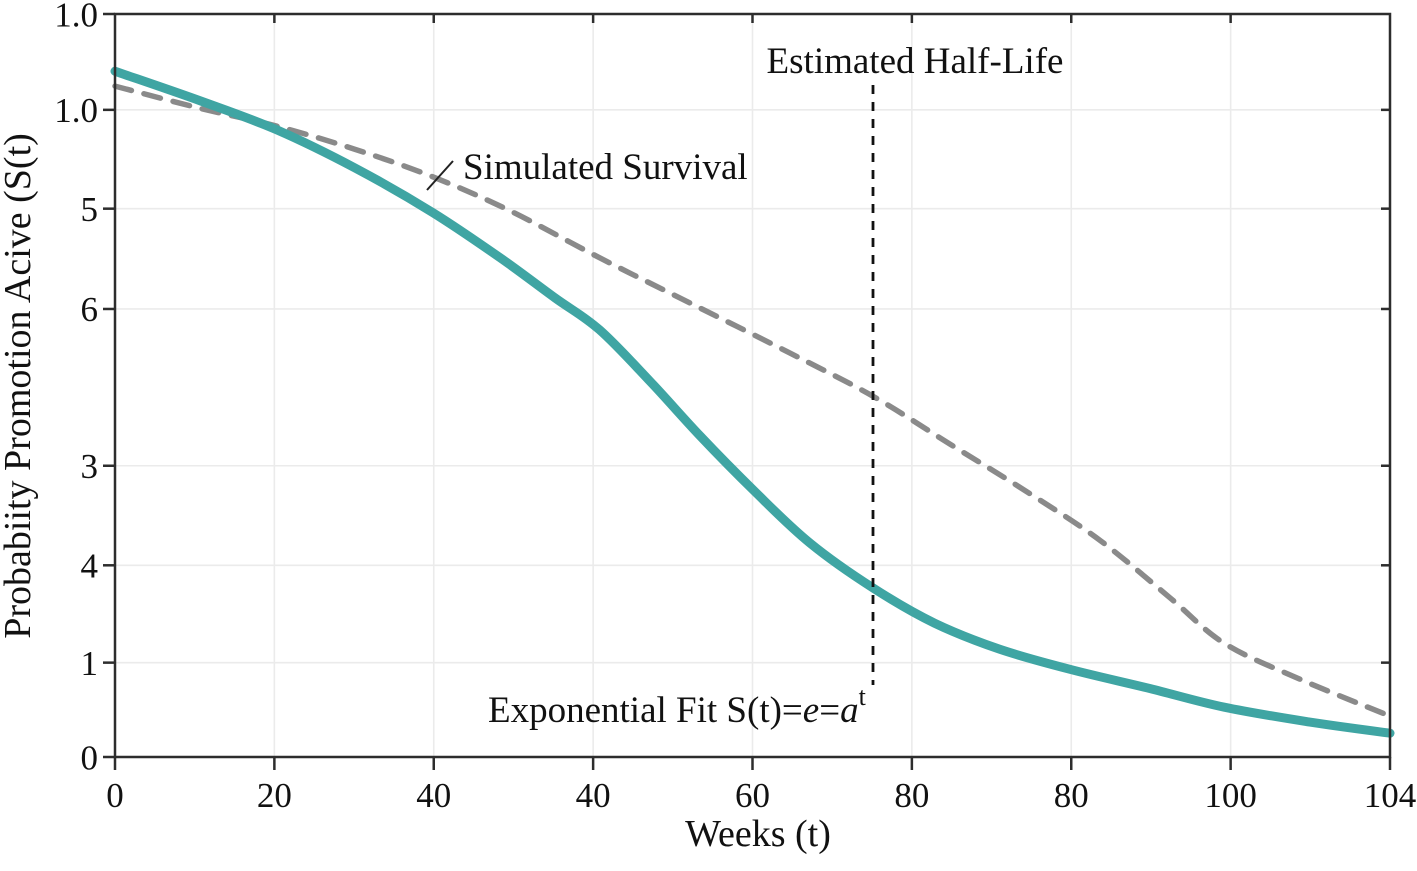  What do you see at coordinates (90, 466) in the screenshot?
I see `y-tick-label: 3` at bounding box center [90, 466].